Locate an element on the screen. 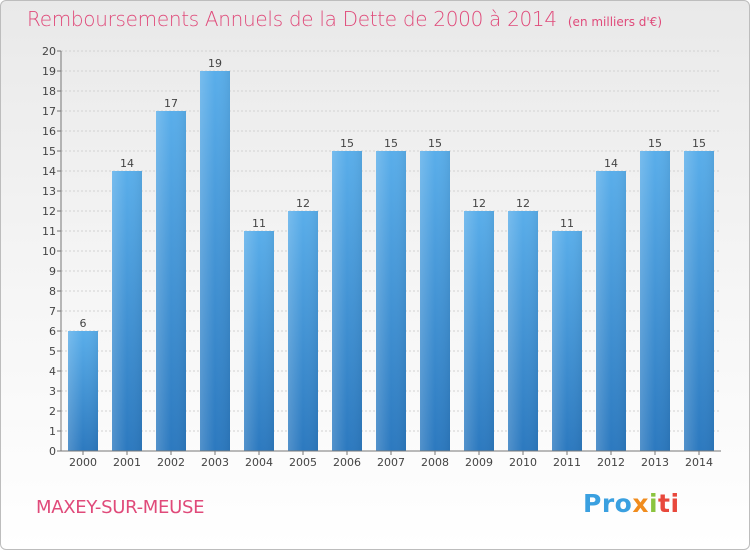  y-tick-label: 10 is located at coordinates (49, 251).